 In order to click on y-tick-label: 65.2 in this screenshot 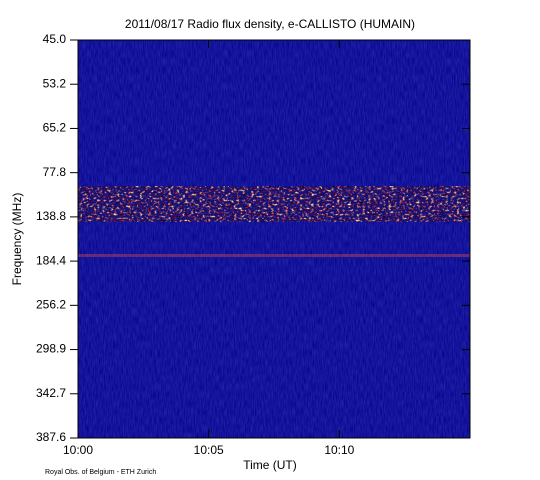, I will do `click(55, 128)`.